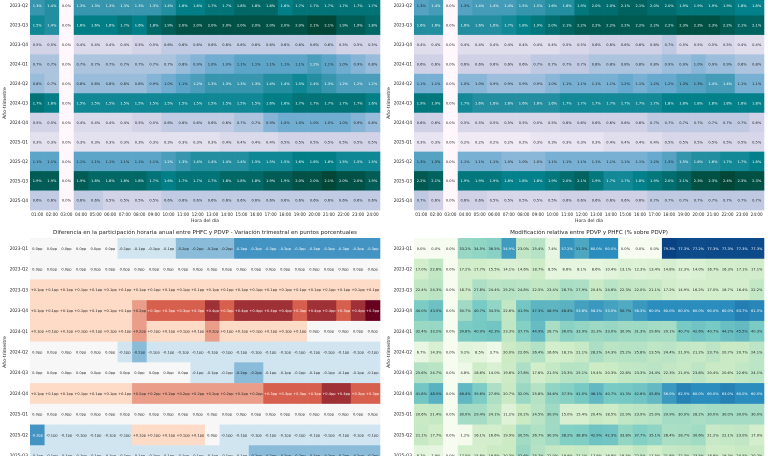 Image resolution: width=768 pixels, height=456 pixels. Describe the element at coordinates (19, 25) in the screenshot. I see `y-tick-label: 2023-Q3` at that location.